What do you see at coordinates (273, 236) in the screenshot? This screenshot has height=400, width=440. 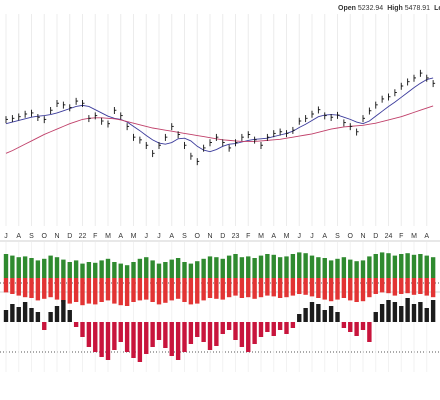 I see `x-tick-label: A` at bounding box center [273, 236].